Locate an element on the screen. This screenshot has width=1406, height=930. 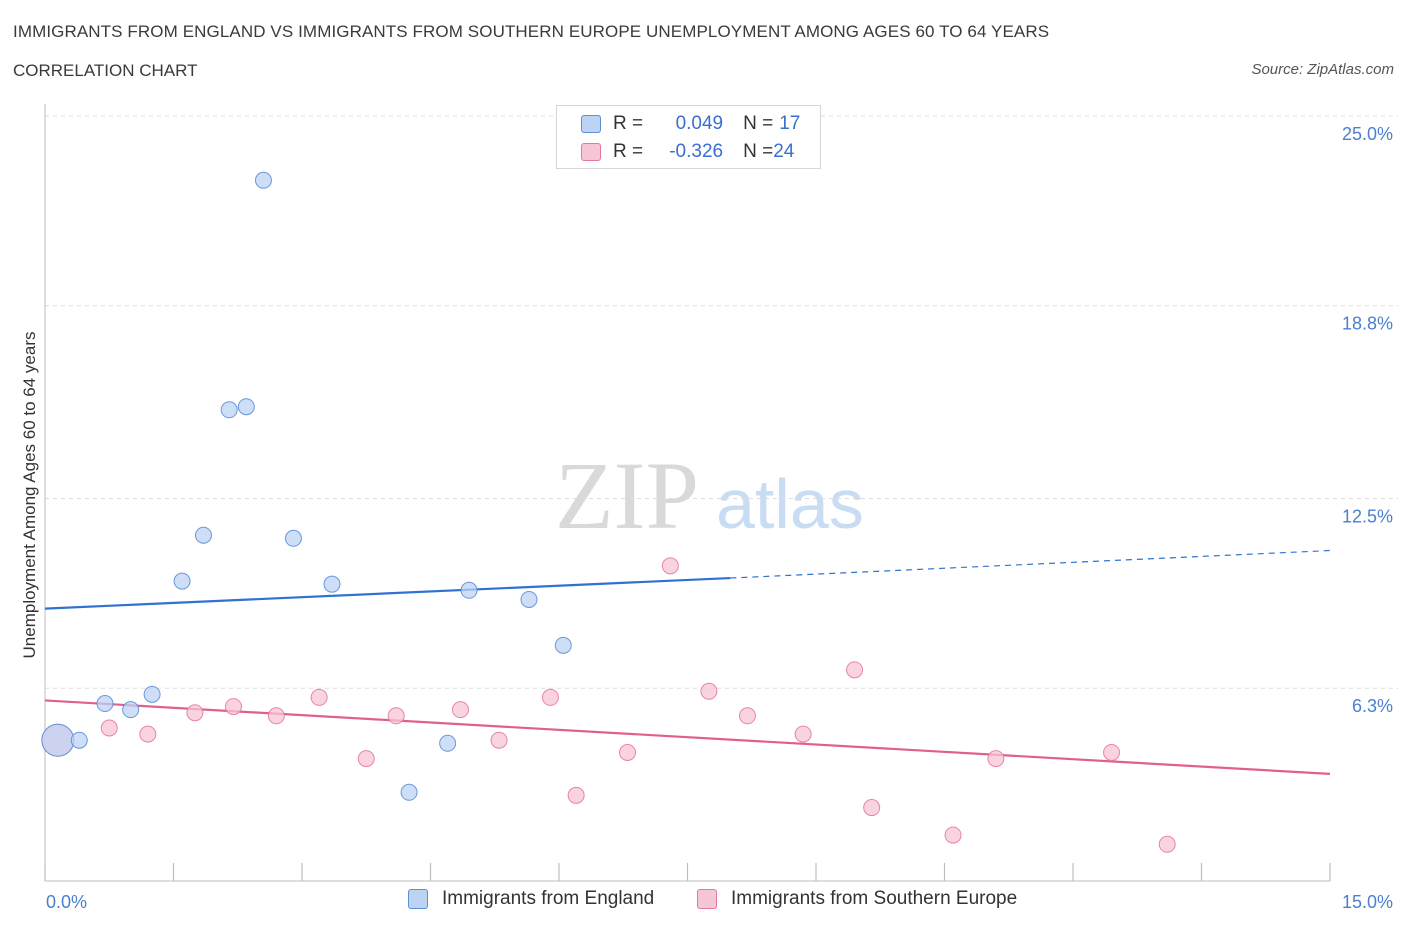
series-swatch-southern-europe is located at coordinates (707, 899).